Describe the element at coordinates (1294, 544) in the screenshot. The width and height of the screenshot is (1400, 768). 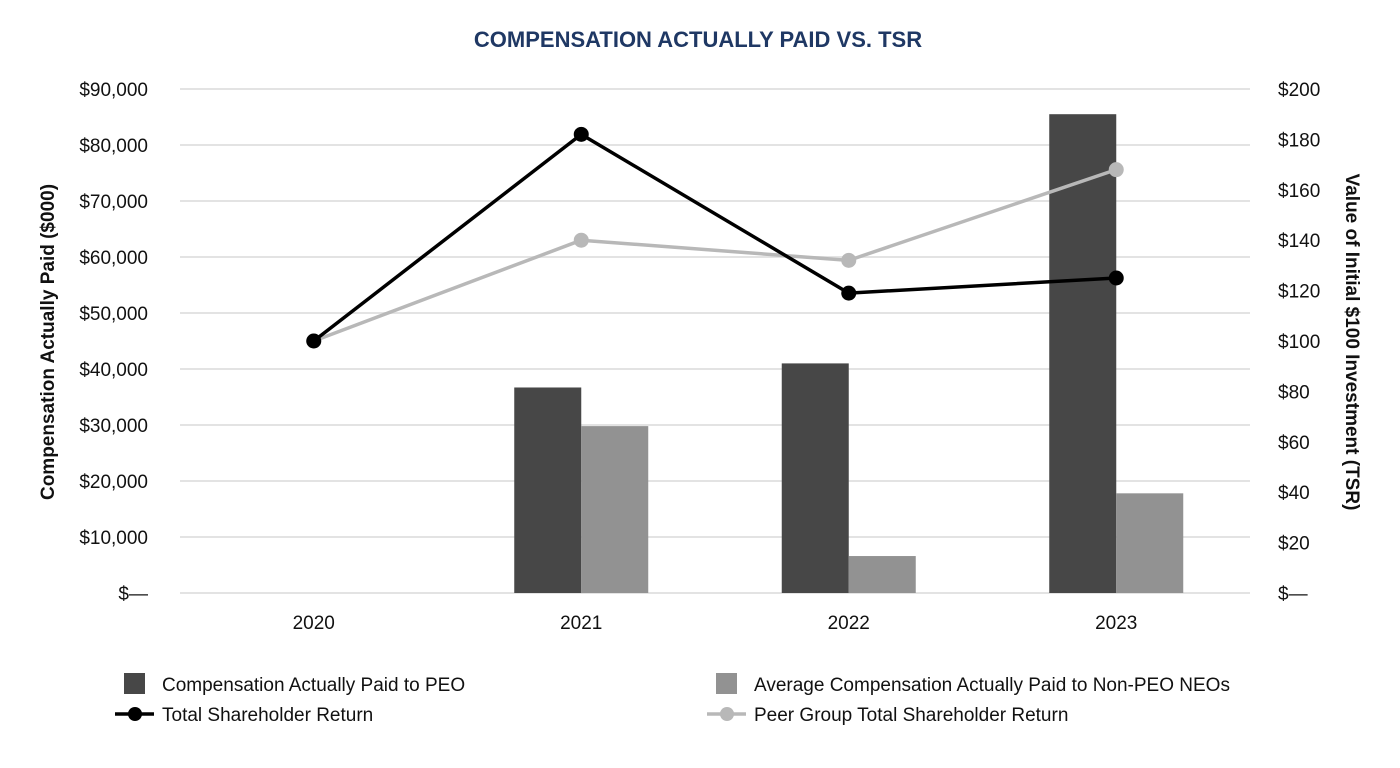
I see `y-tick-label-right: $20` at that location.